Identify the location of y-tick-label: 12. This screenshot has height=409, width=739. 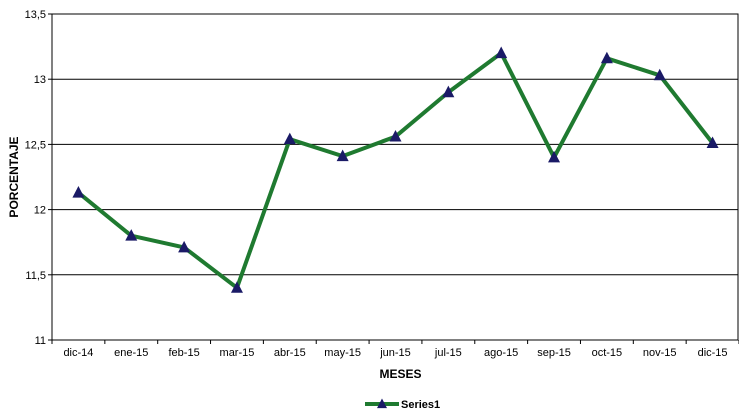
(40, 211).